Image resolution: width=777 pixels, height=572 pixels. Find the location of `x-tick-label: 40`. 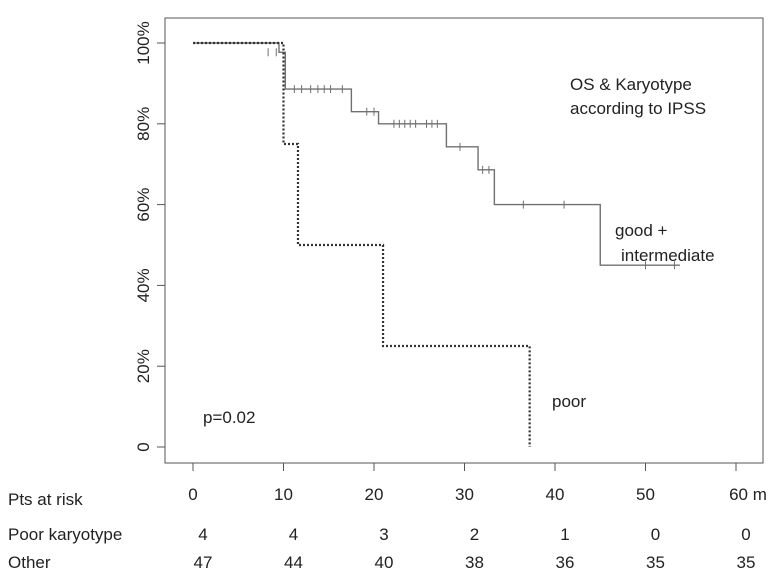

x-tick-label: 40 is located at coordinates (555, 494).